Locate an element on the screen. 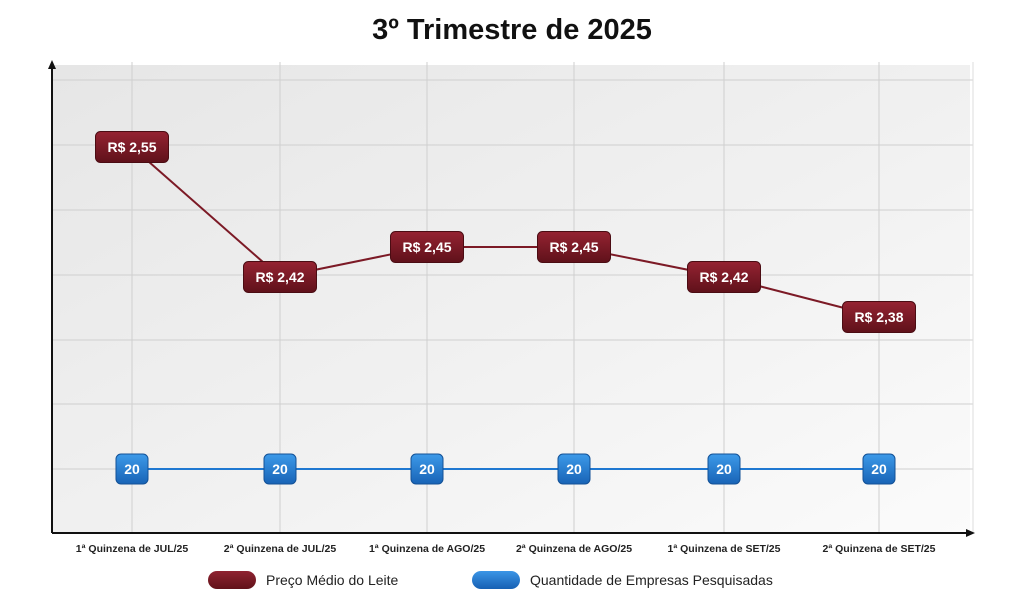 This screenshot has width=1024, height=613. x-tick-label: 2ª Quinzena de SET/25 is located at coordinates (878, 549).